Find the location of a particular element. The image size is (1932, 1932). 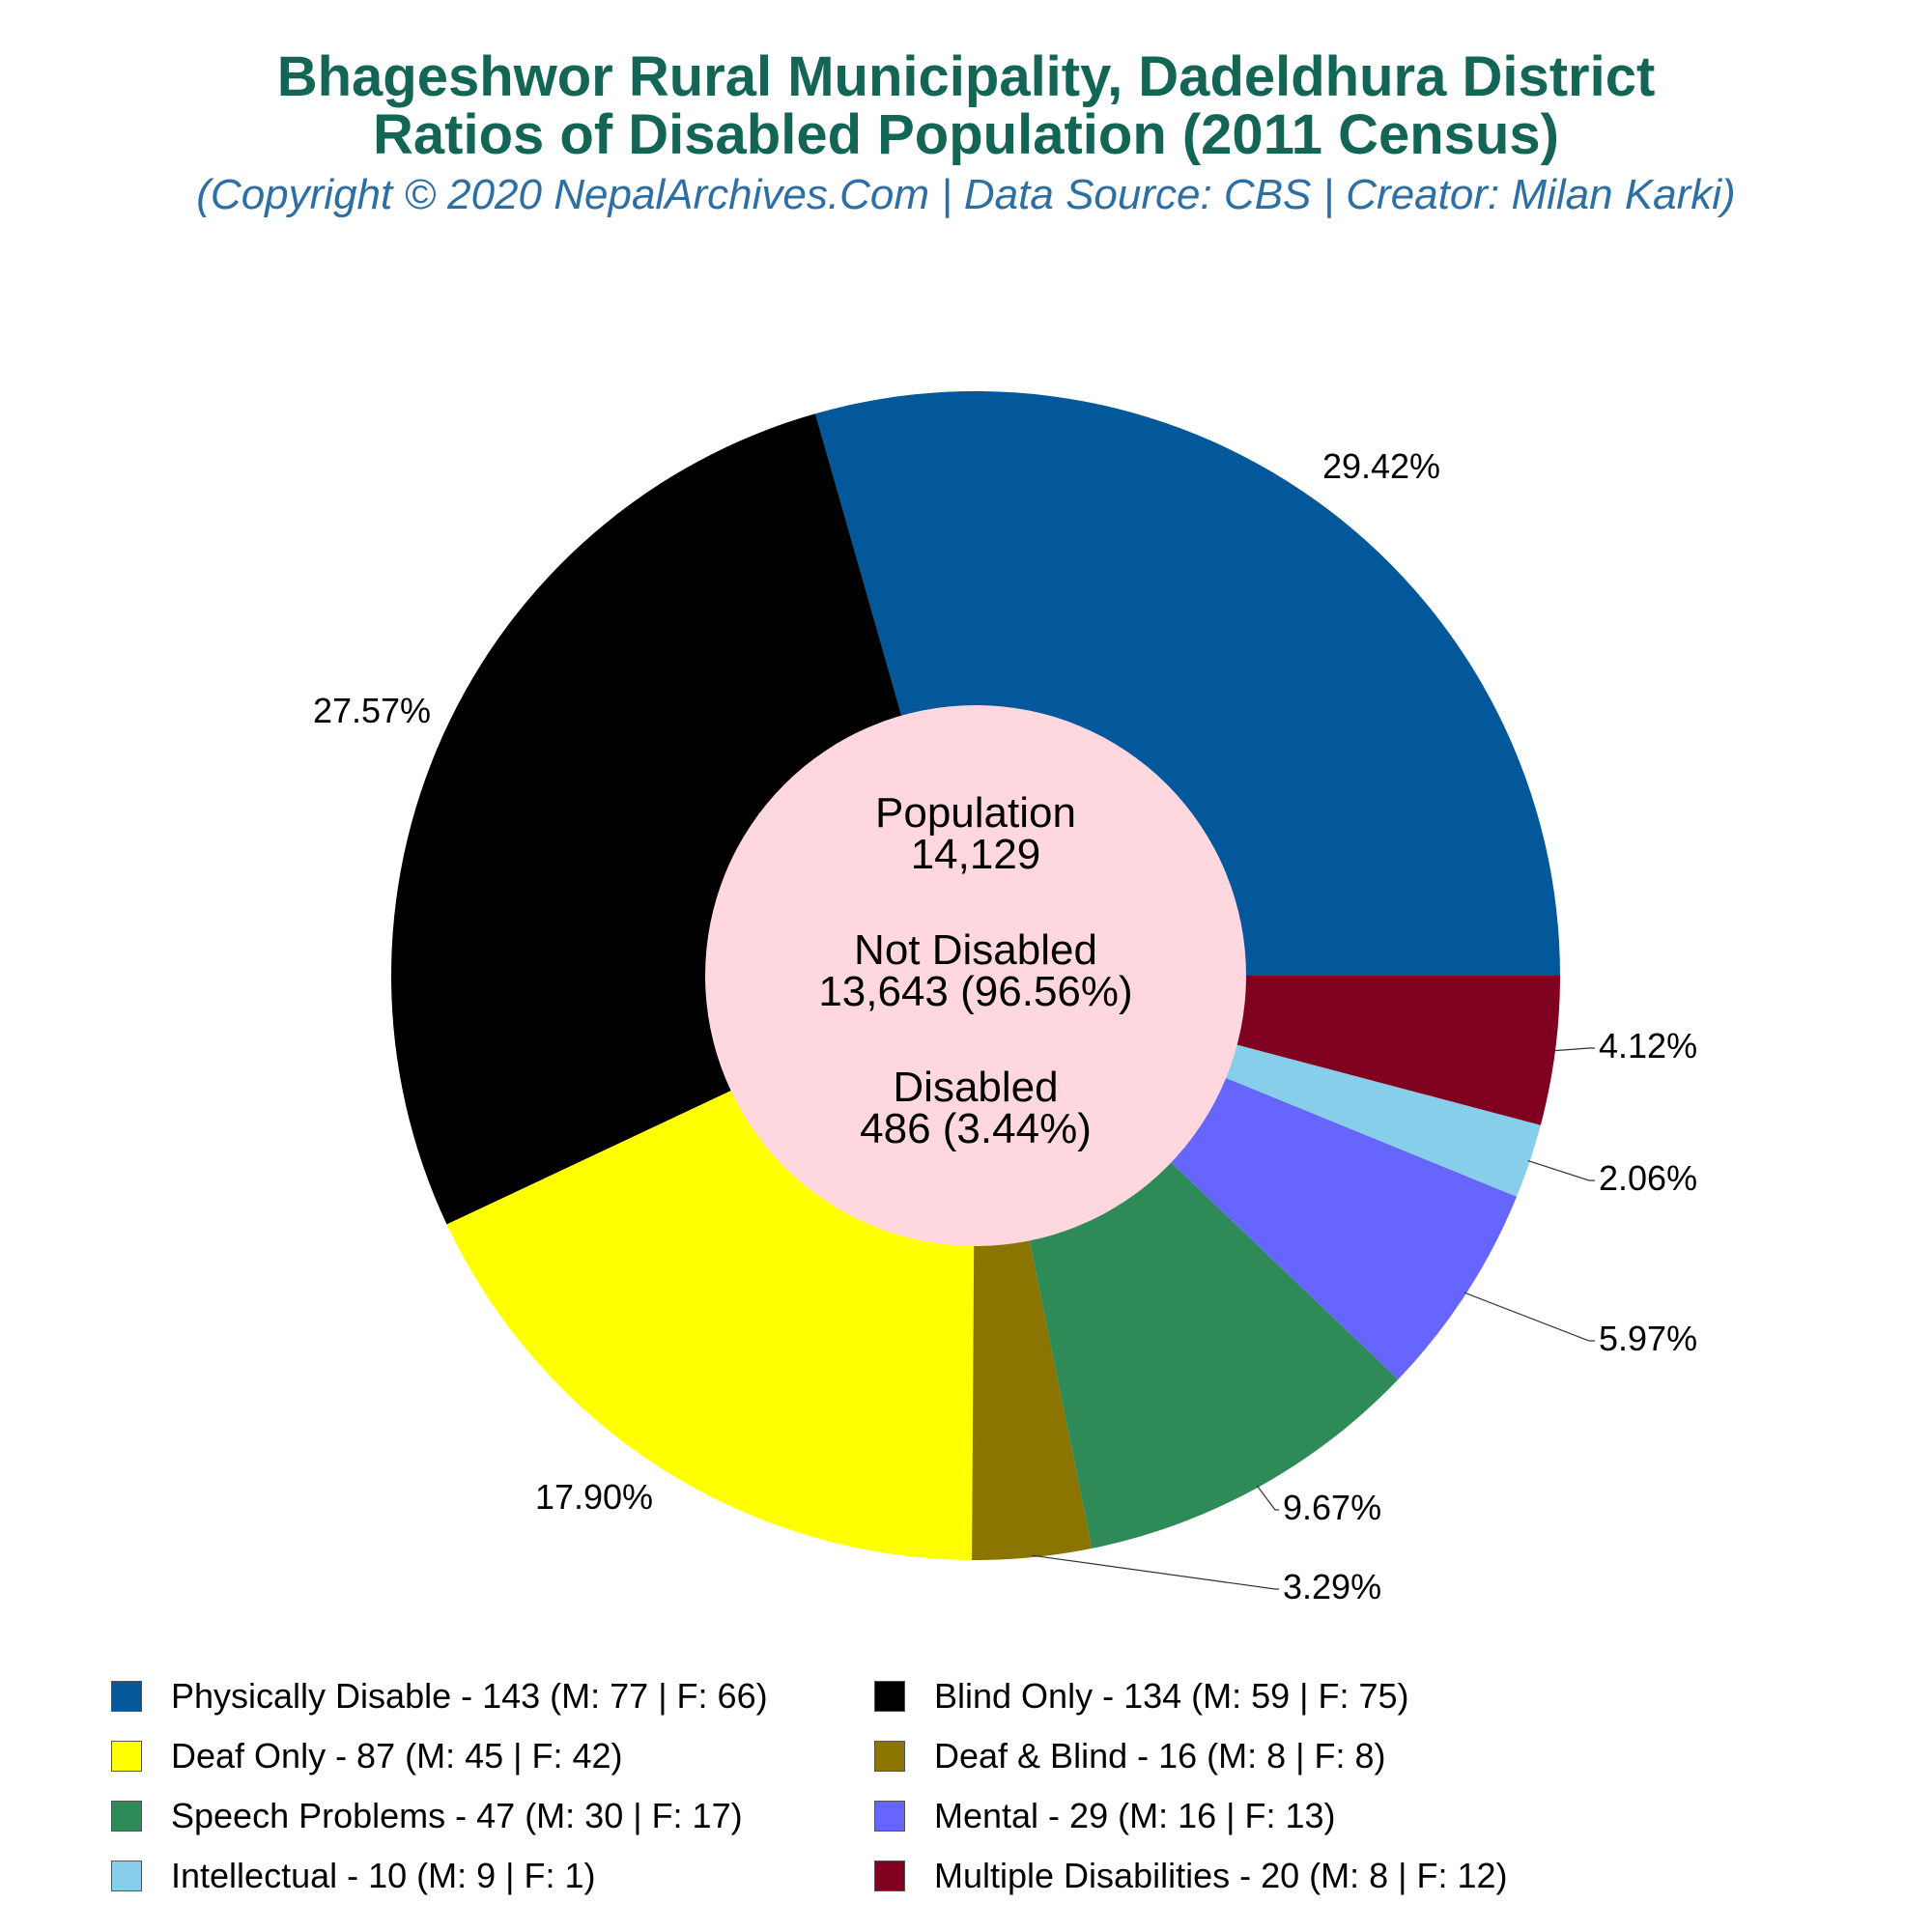

legend-label: Physically Disable - 143 (M: 77 | F: 66) is located at coordinates (469, 1696).